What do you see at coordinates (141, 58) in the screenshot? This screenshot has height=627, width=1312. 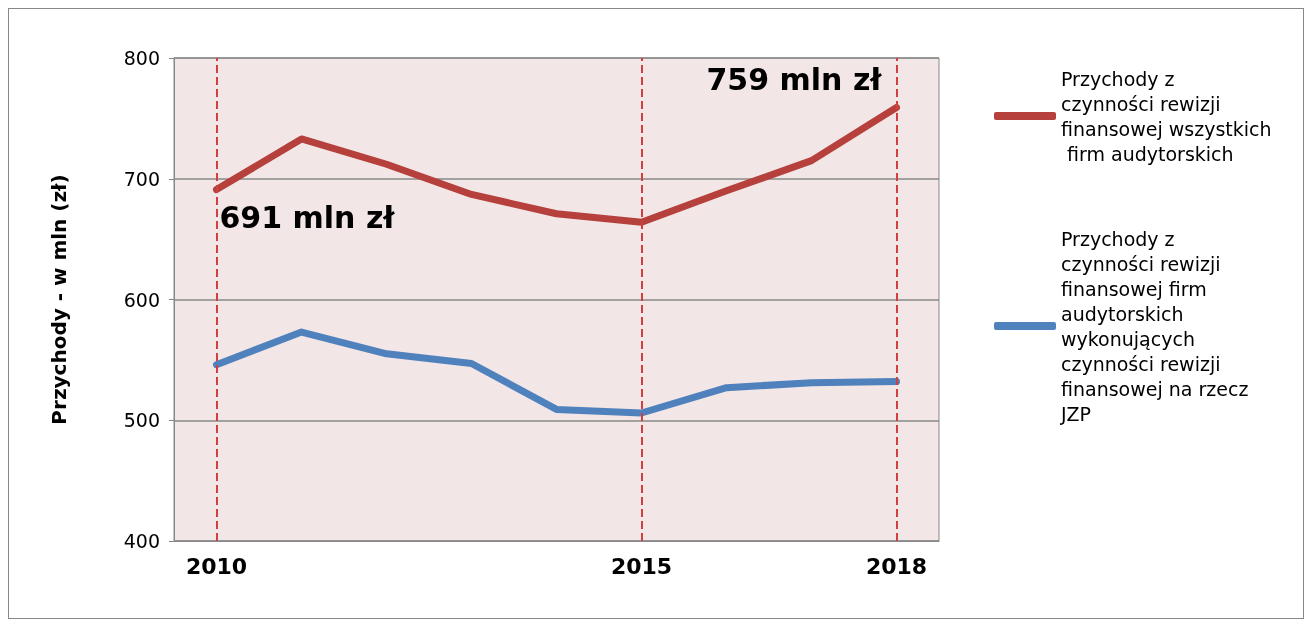 I see `y-tick-label: 800` at bounding box center [141, 58].